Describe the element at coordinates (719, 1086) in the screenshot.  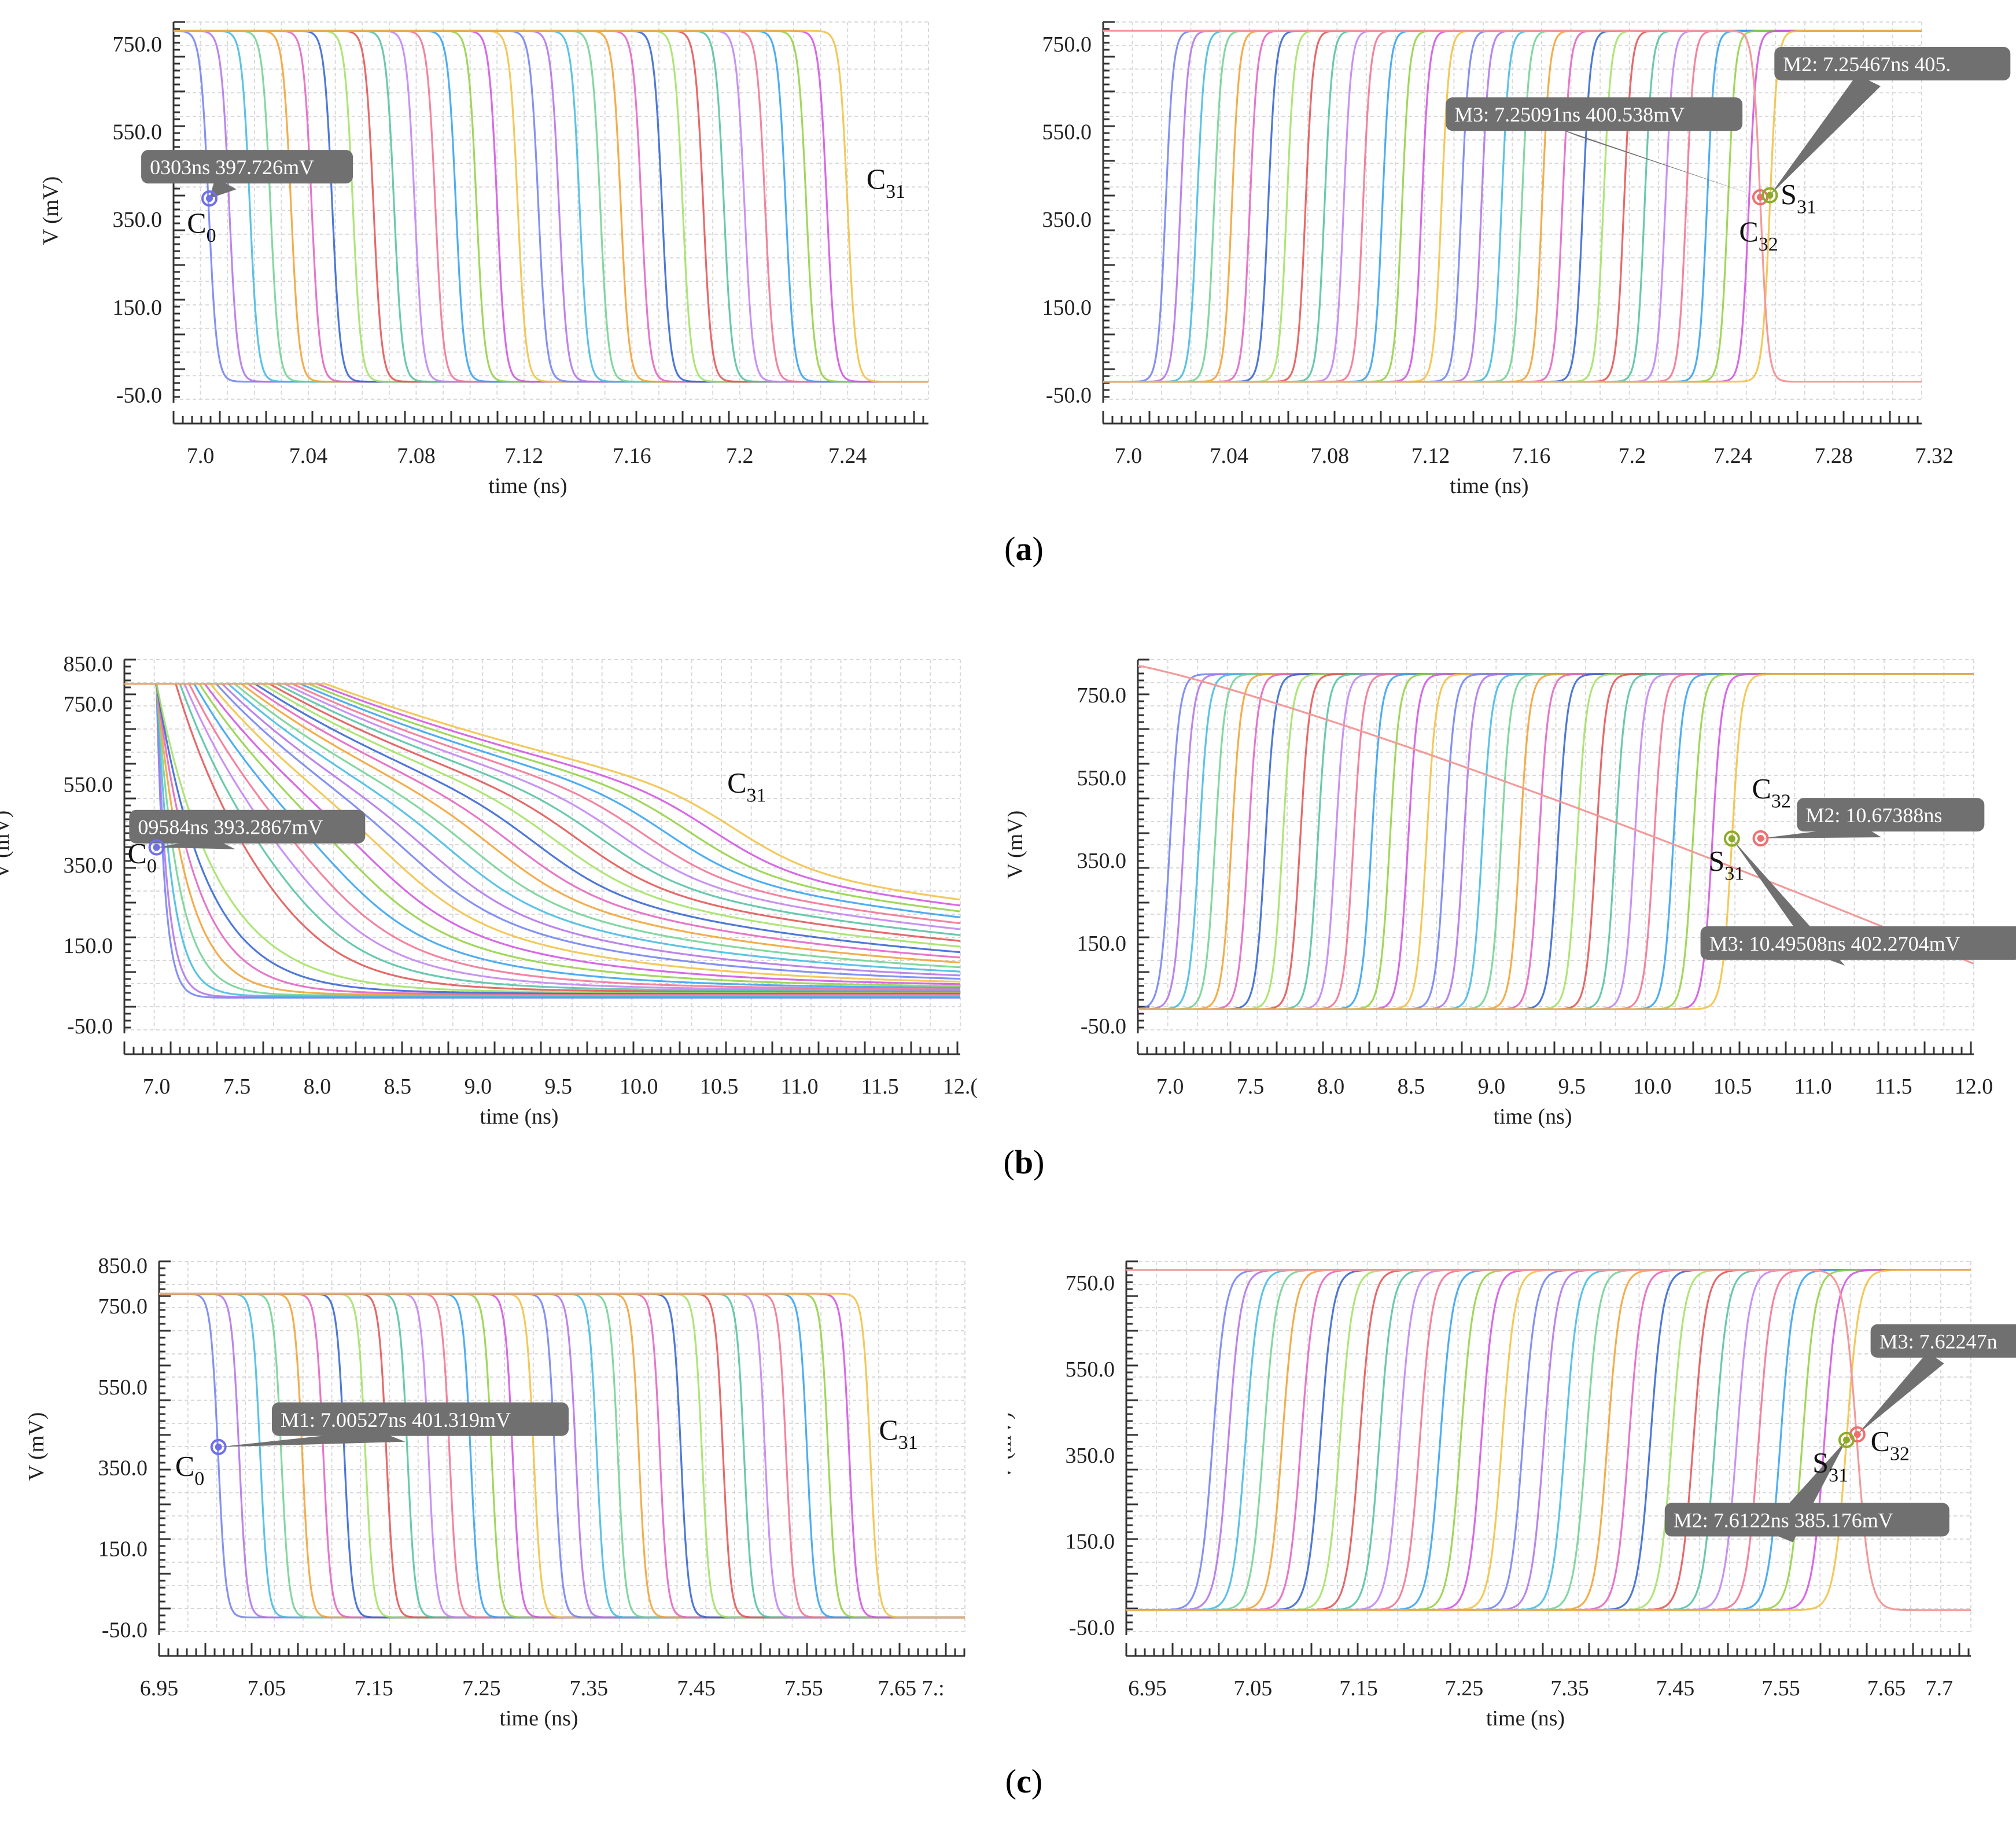
I see `x-tick-label: 10.5` at that location.